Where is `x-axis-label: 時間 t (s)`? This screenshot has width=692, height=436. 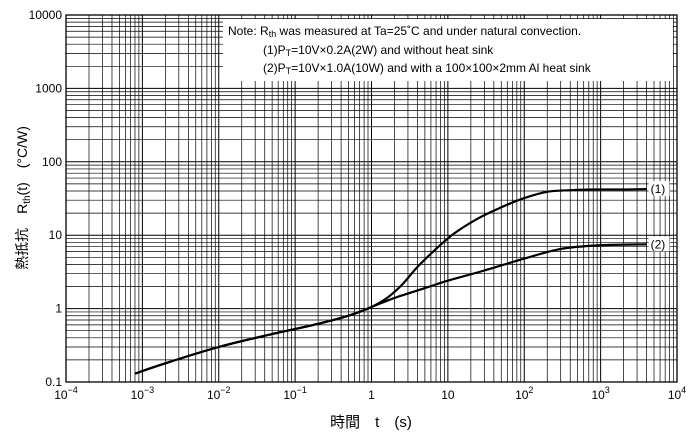 x-axis-label: 時間 t (s) is located at coordinates (371, 422).